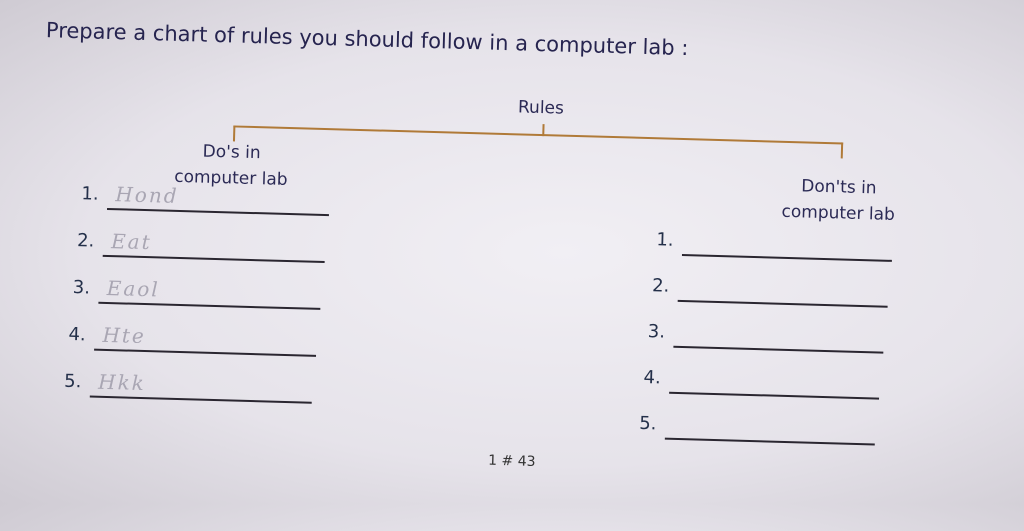 This screenshot has width=1024, height=531. I want to click on dos-item-number: 4., so click(77, 334).